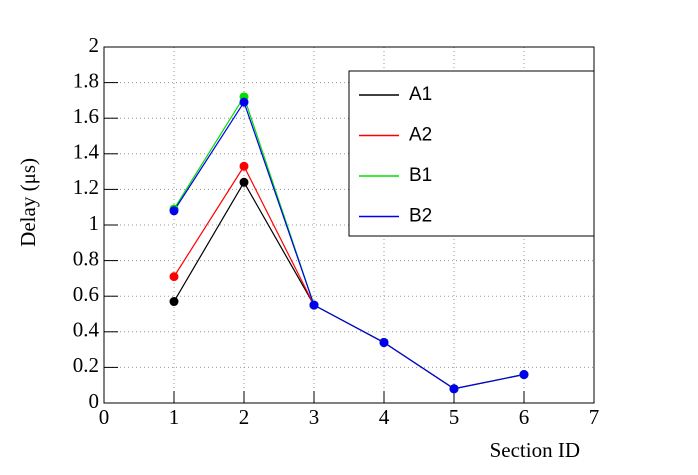 The image size is (698, 475). I want to click on y-tick-label: 1.8, so click(86, 80).